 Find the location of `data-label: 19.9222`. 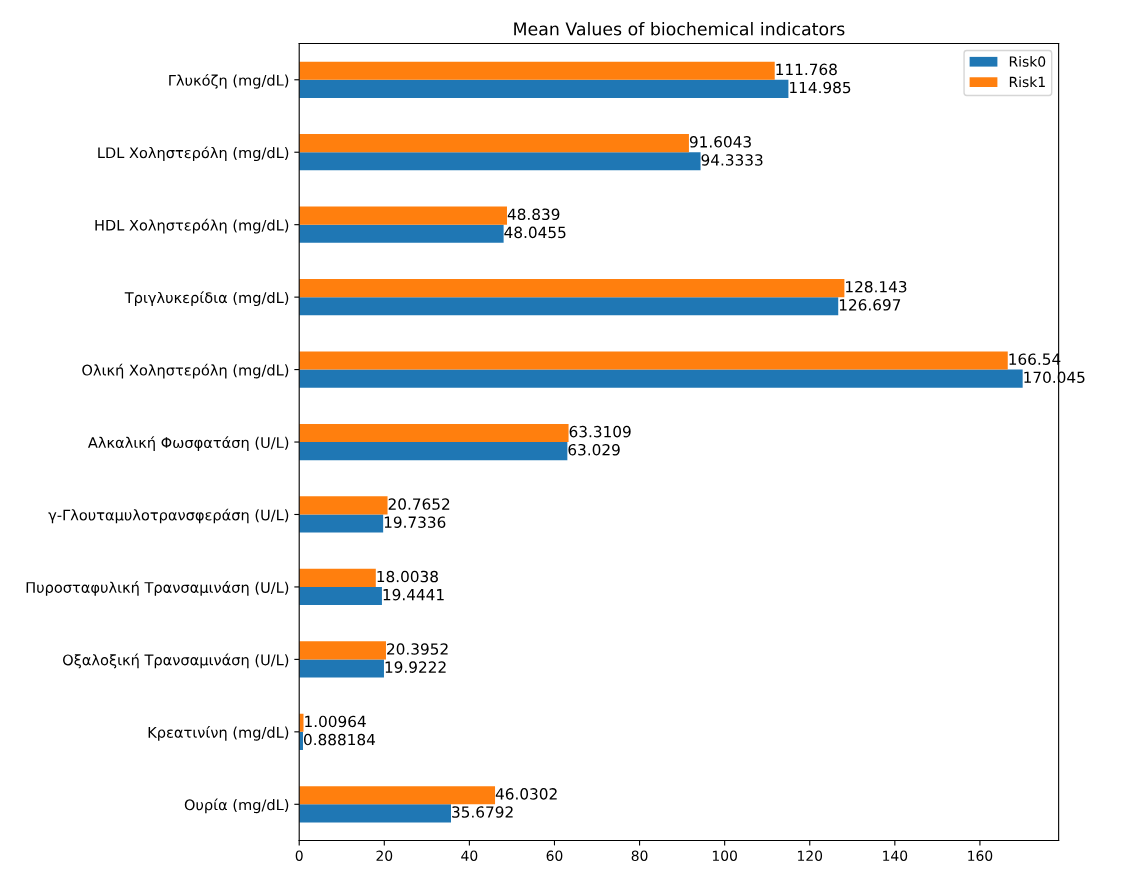

data-label: 19.9222 is located at coordinates (415, 667).